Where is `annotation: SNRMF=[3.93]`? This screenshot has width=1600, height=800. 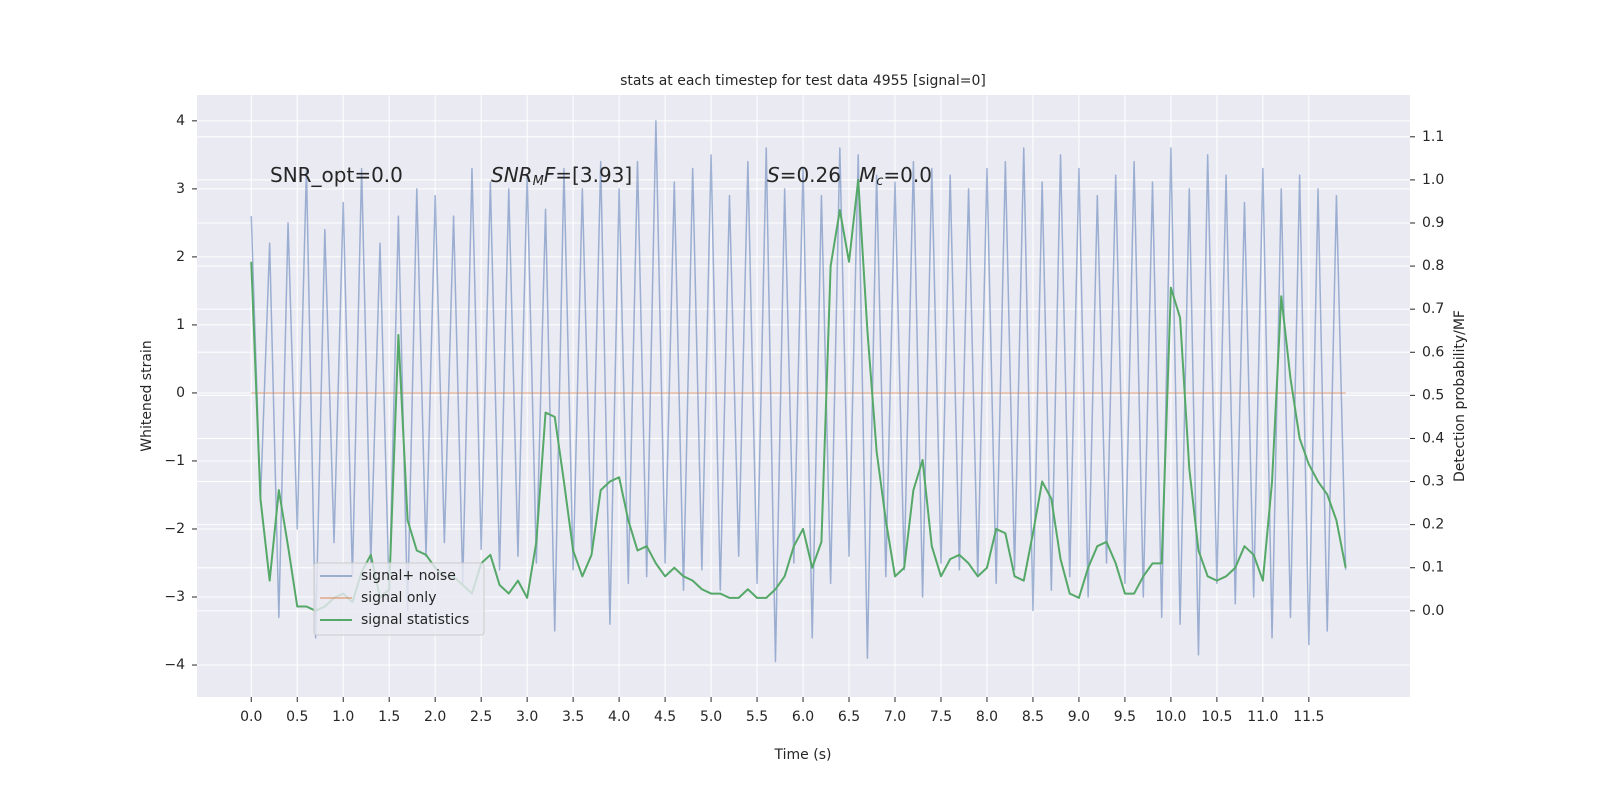 annotation: SNRMF=[3.93] is located at coordinates (561, 176).